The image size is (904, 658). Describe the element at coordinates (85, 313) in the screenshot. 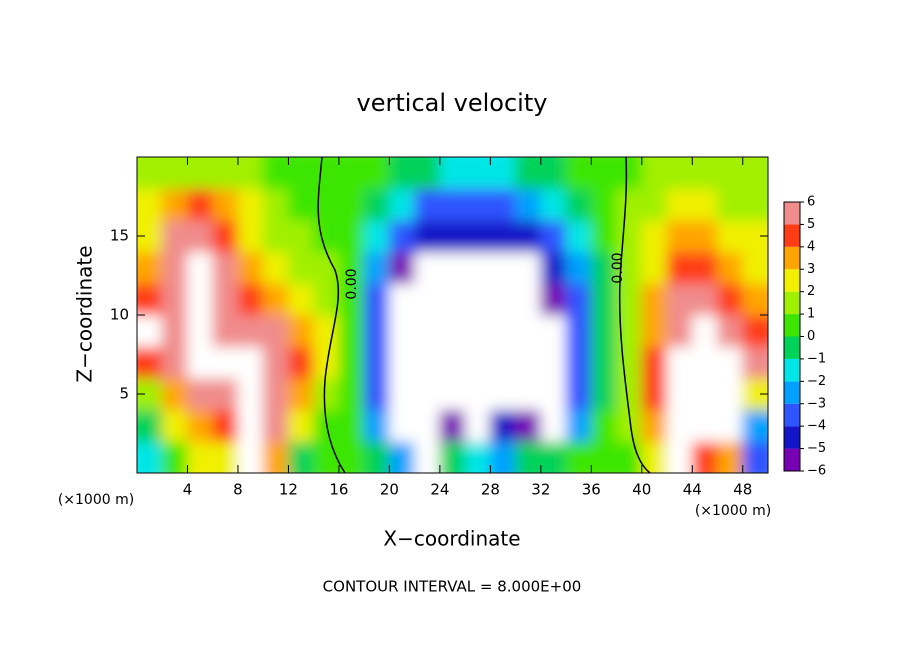

I see `y-axis-label: Z−coordinate` at that location.